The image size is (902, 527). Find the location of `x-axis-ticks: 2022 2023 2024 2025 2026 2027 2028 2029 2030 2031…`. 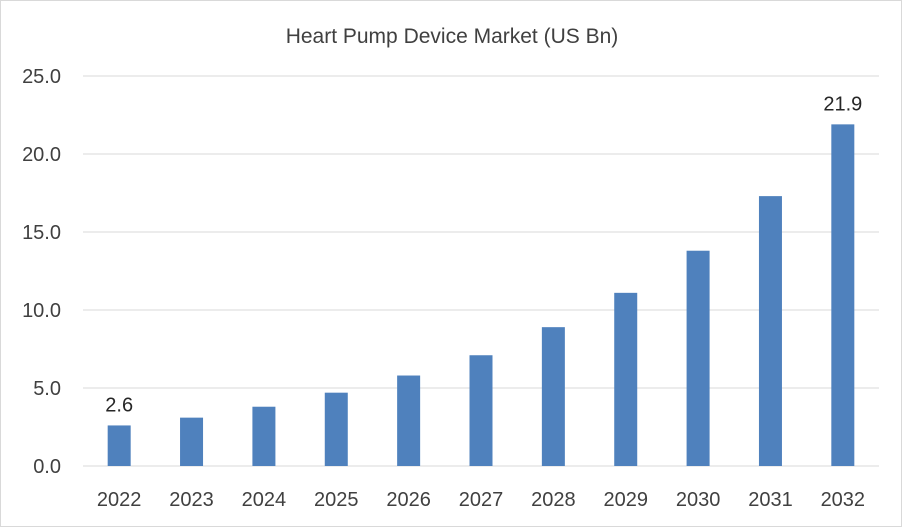

x-axis-ticks: 2022 2023 2024 2025 2026 2027 2028 2029 2030 2031… is located at coordinates (481, 500).